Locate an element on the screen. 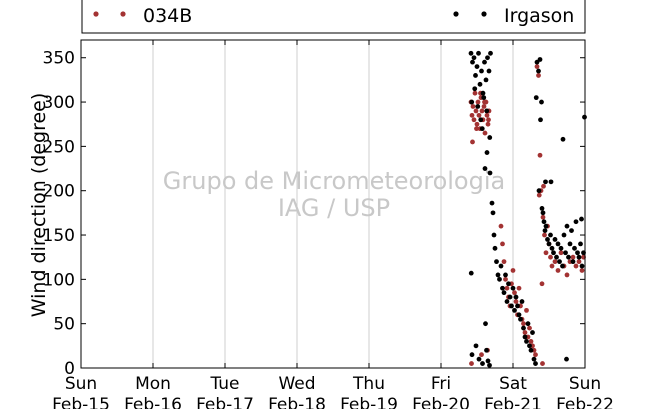  x-tick-label-date: Feb-17 is located at coordinates (225, 402).